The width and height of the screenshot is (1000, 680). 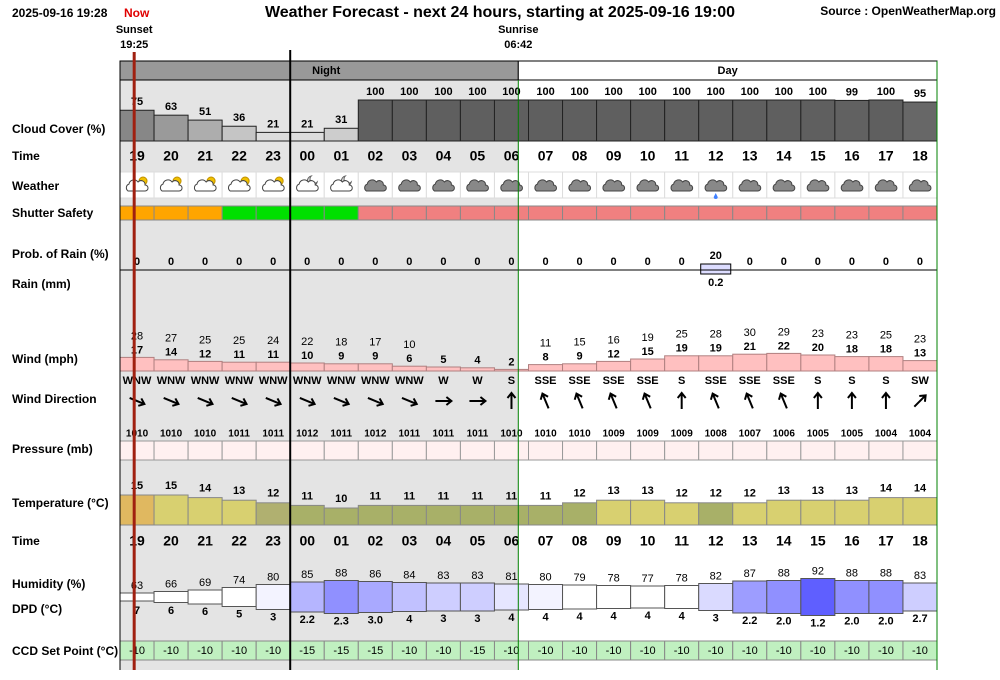 What do you see at coordinates (546, 381) in the screenshot?
I see `wind-dir-label: SSE` at bounding box center [546, 381].